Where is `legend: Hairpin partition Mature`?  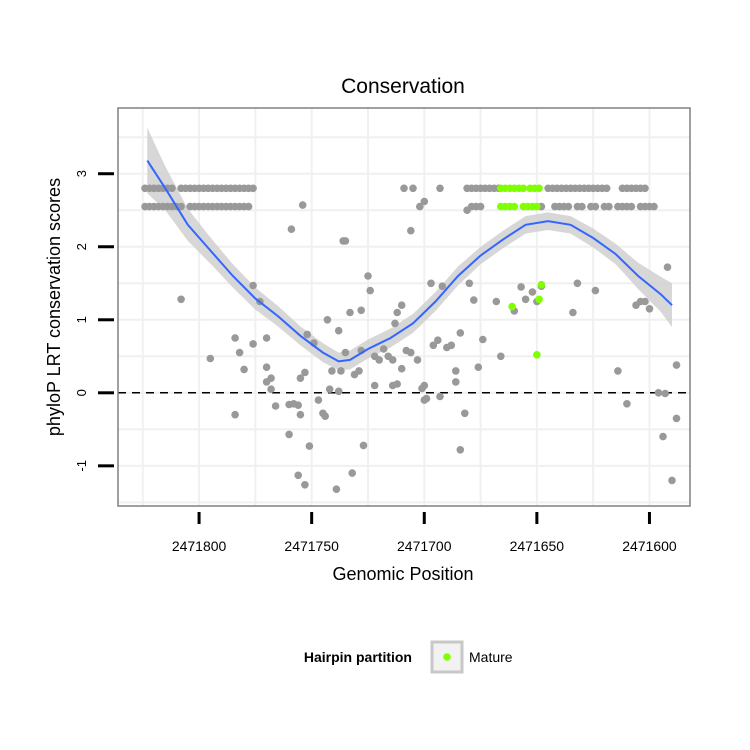
legend: Hairpin partition Mature is located at coordinates (408, 657).